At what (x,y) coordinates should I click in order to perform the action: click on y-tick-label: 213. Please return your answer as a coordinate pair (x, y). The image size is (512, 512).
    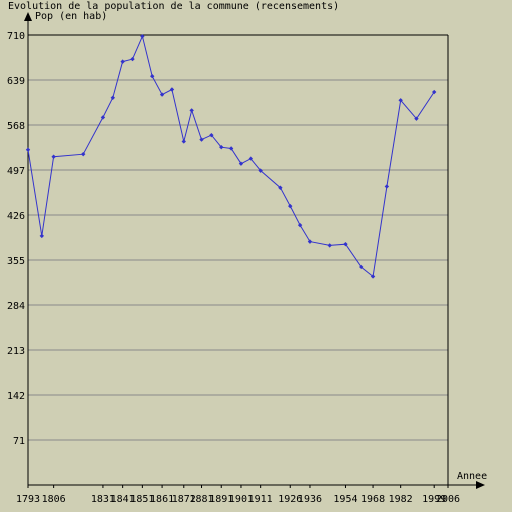
    Looking at the image, I should click on (16, 351).